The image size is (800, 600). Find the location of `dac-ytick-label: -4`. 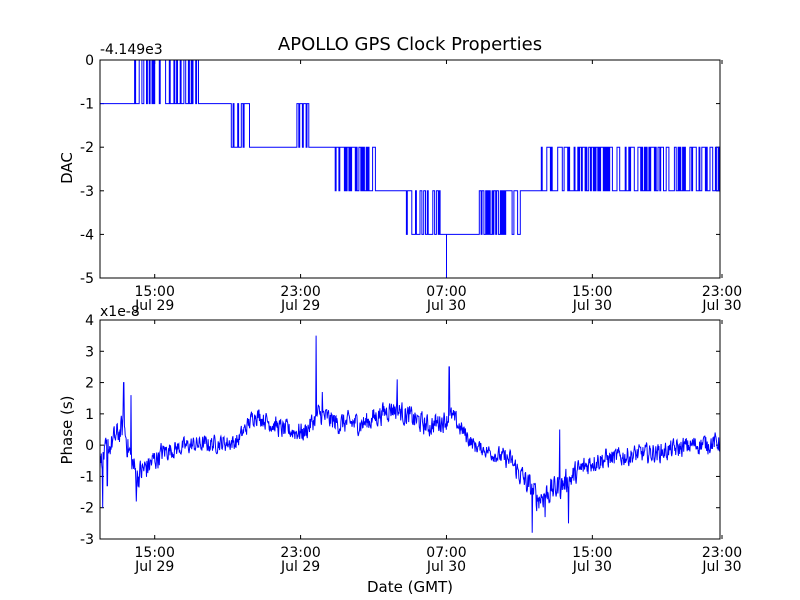

dac-ytick-label: -4 is located at coordinates (87, 235).